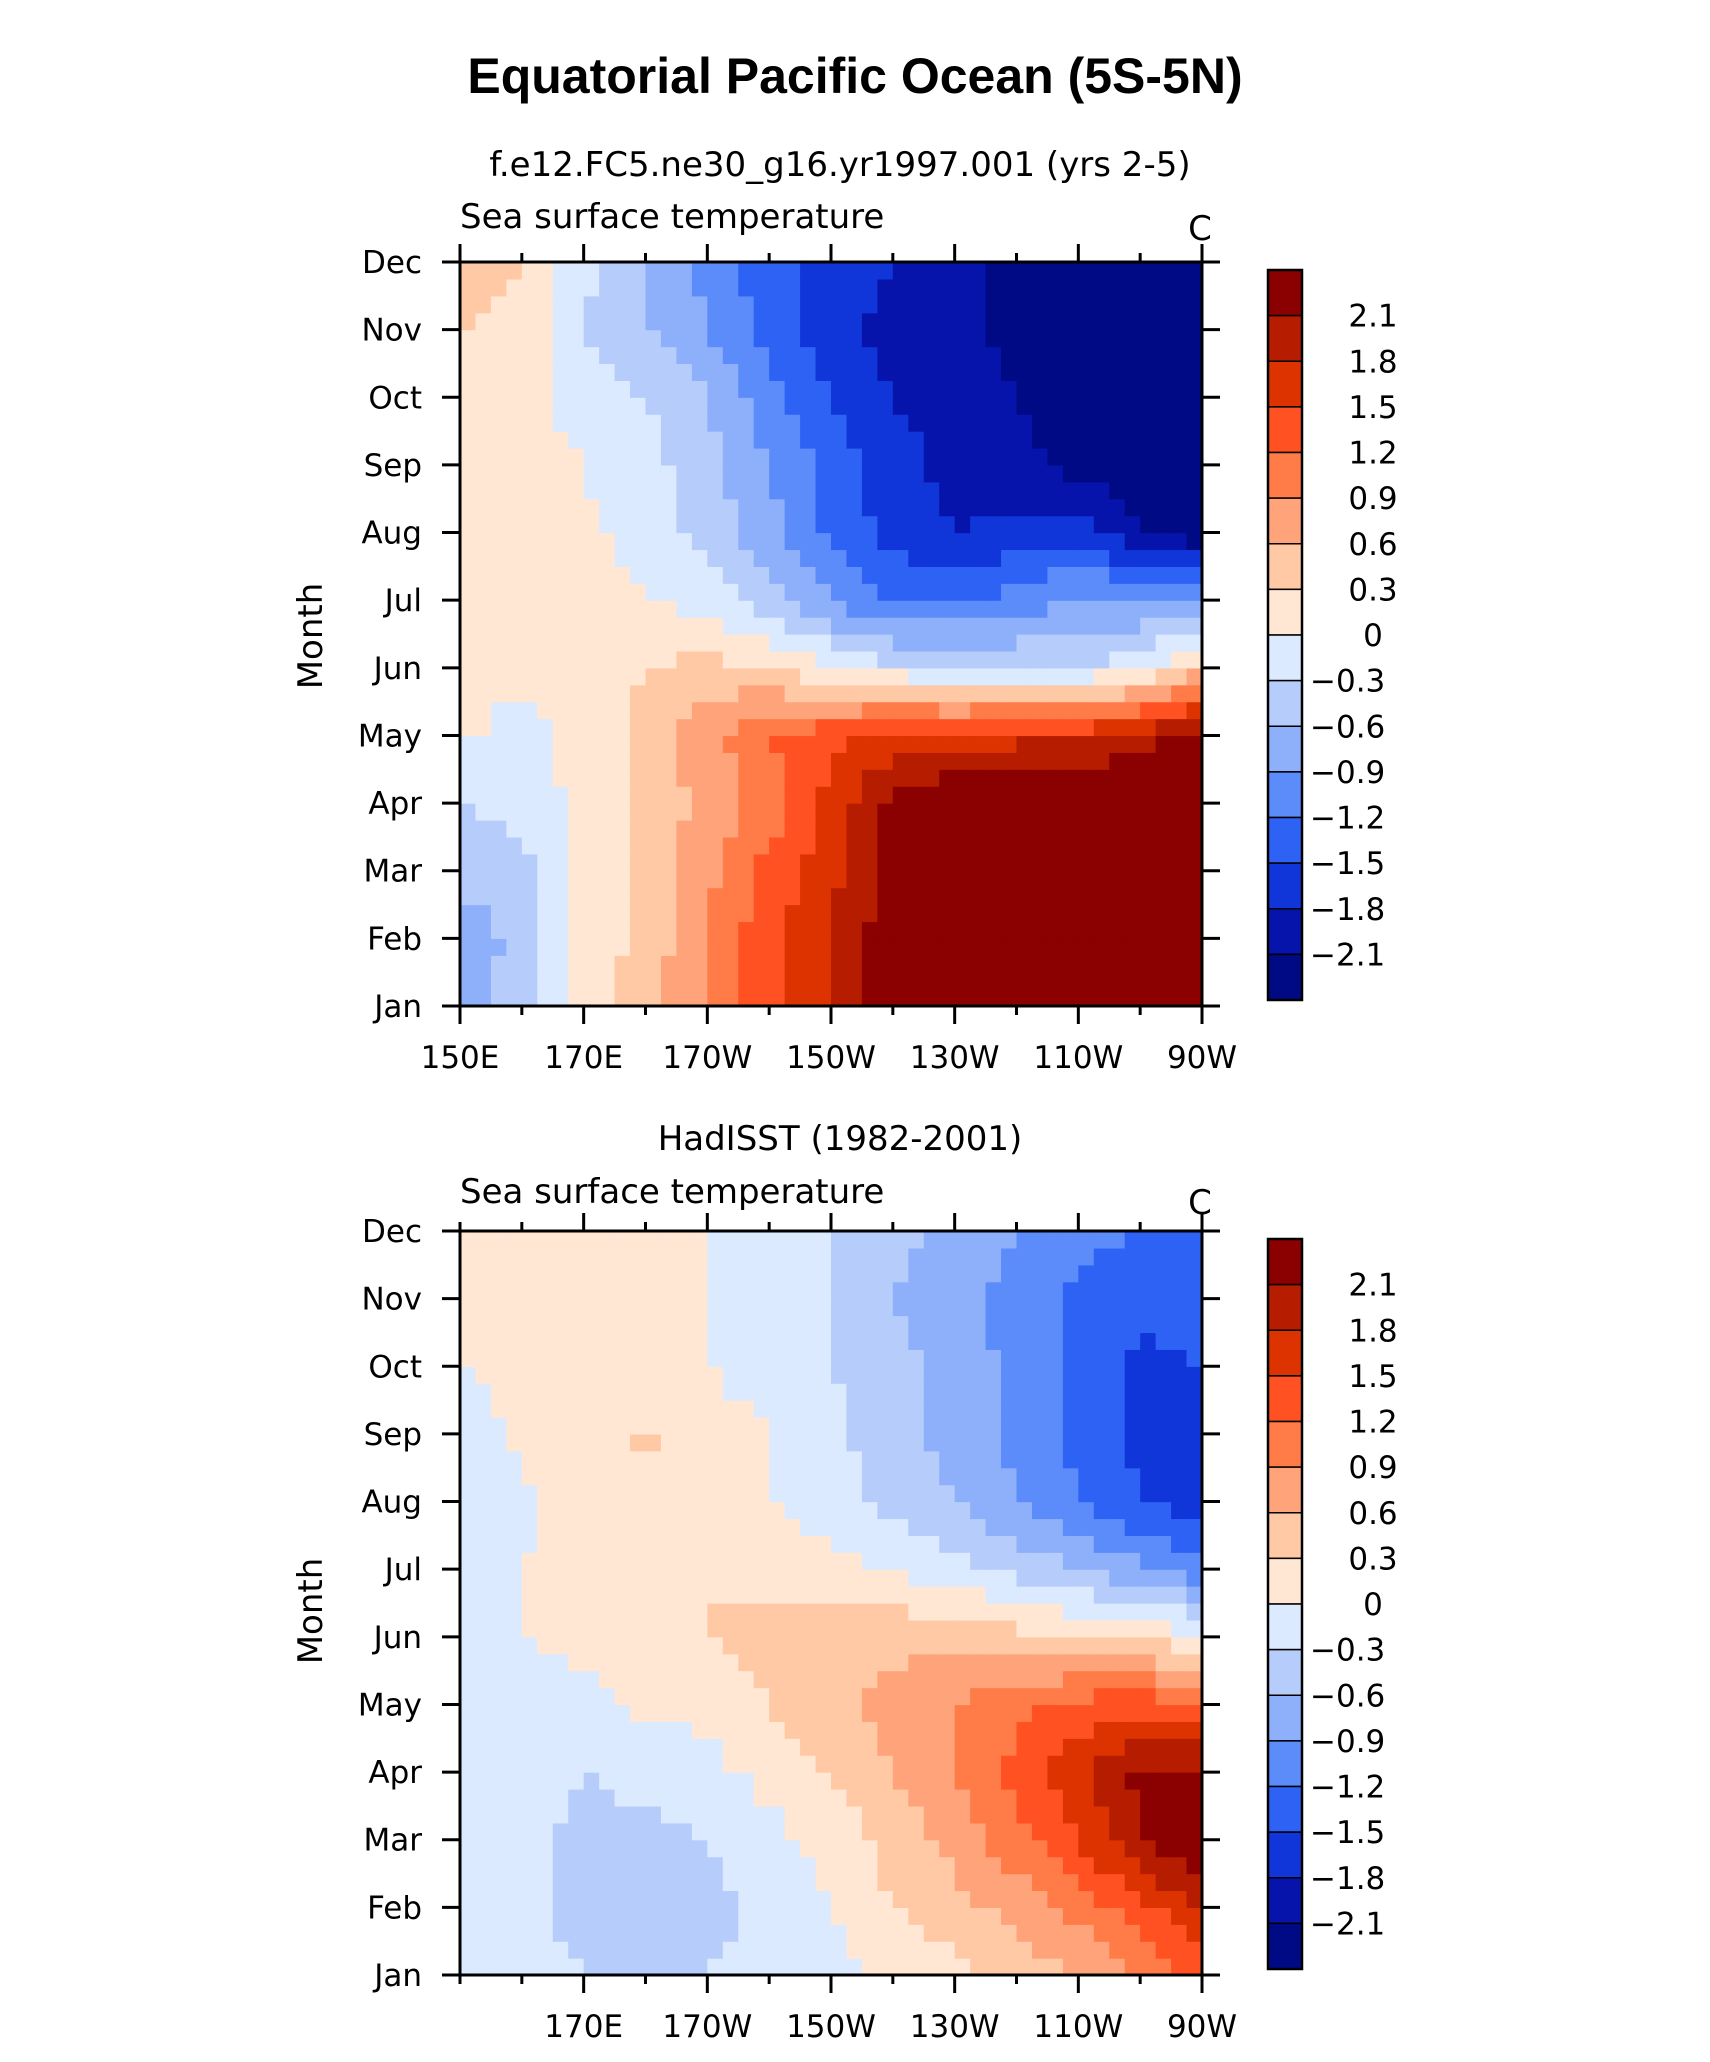 The image size is (1710, 2062). What do you see at coordinates (1200, 1203) in the screenshot?
I see `panel-2-right-subtitle: C` at bounding box center [1200, 1203].